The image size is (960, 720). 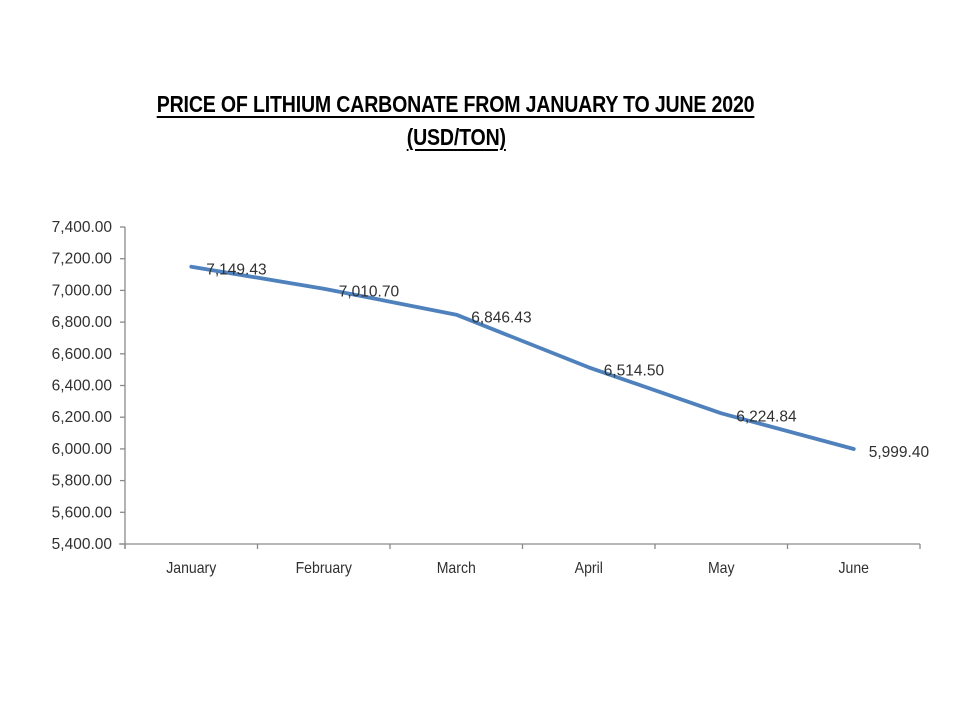 I want to click on y-axis-tick-label: 6,400.00, so click(x=82, y=386).